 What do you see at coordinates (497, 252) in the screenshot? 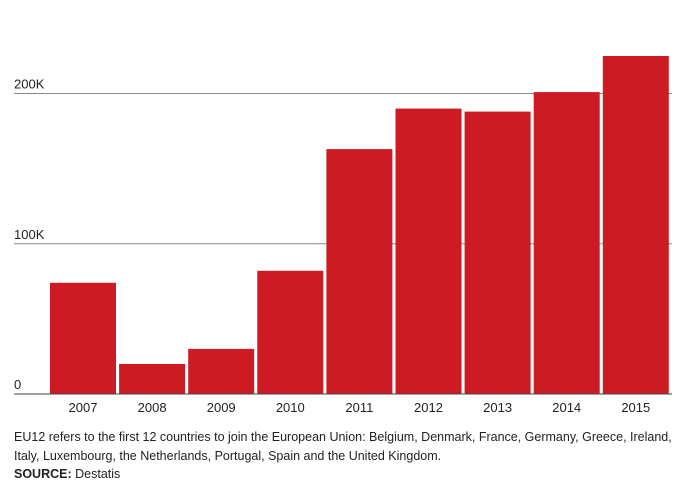
I see `bar-2013` at bounding box center [497, 252].